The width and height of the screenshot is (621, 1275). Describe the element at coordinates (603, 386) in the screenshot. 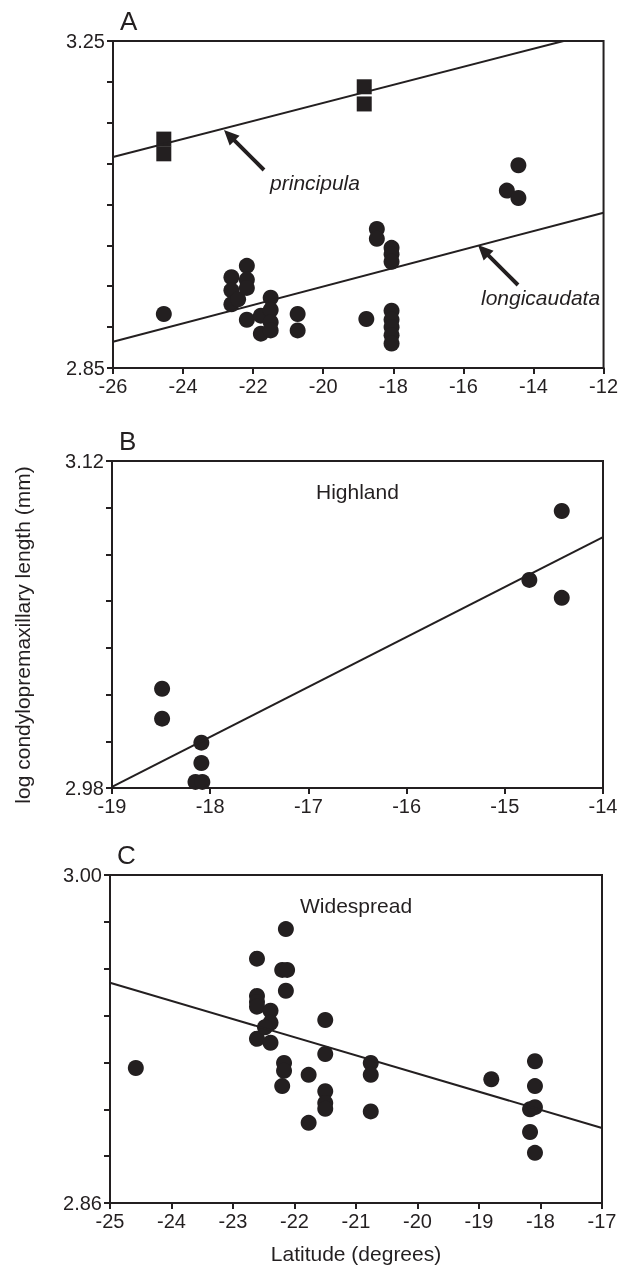

I see `x-tick-label: -12` at that location.